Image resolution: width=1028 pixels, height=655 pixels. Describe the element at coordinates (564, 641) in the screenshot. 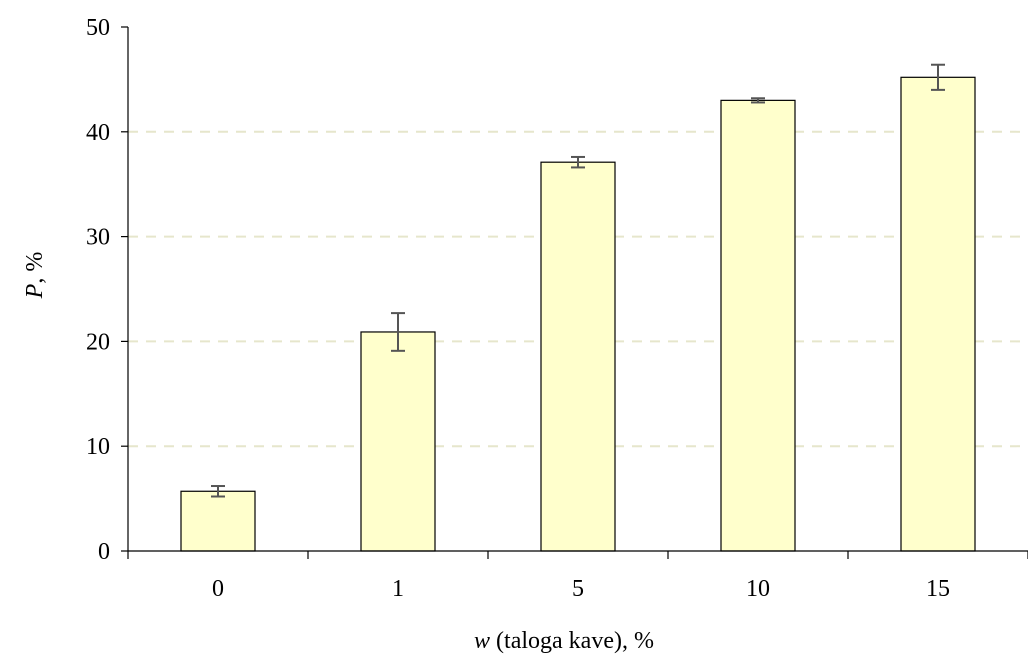

I see `x-axis-label: w (taloga kave), %` at that location.